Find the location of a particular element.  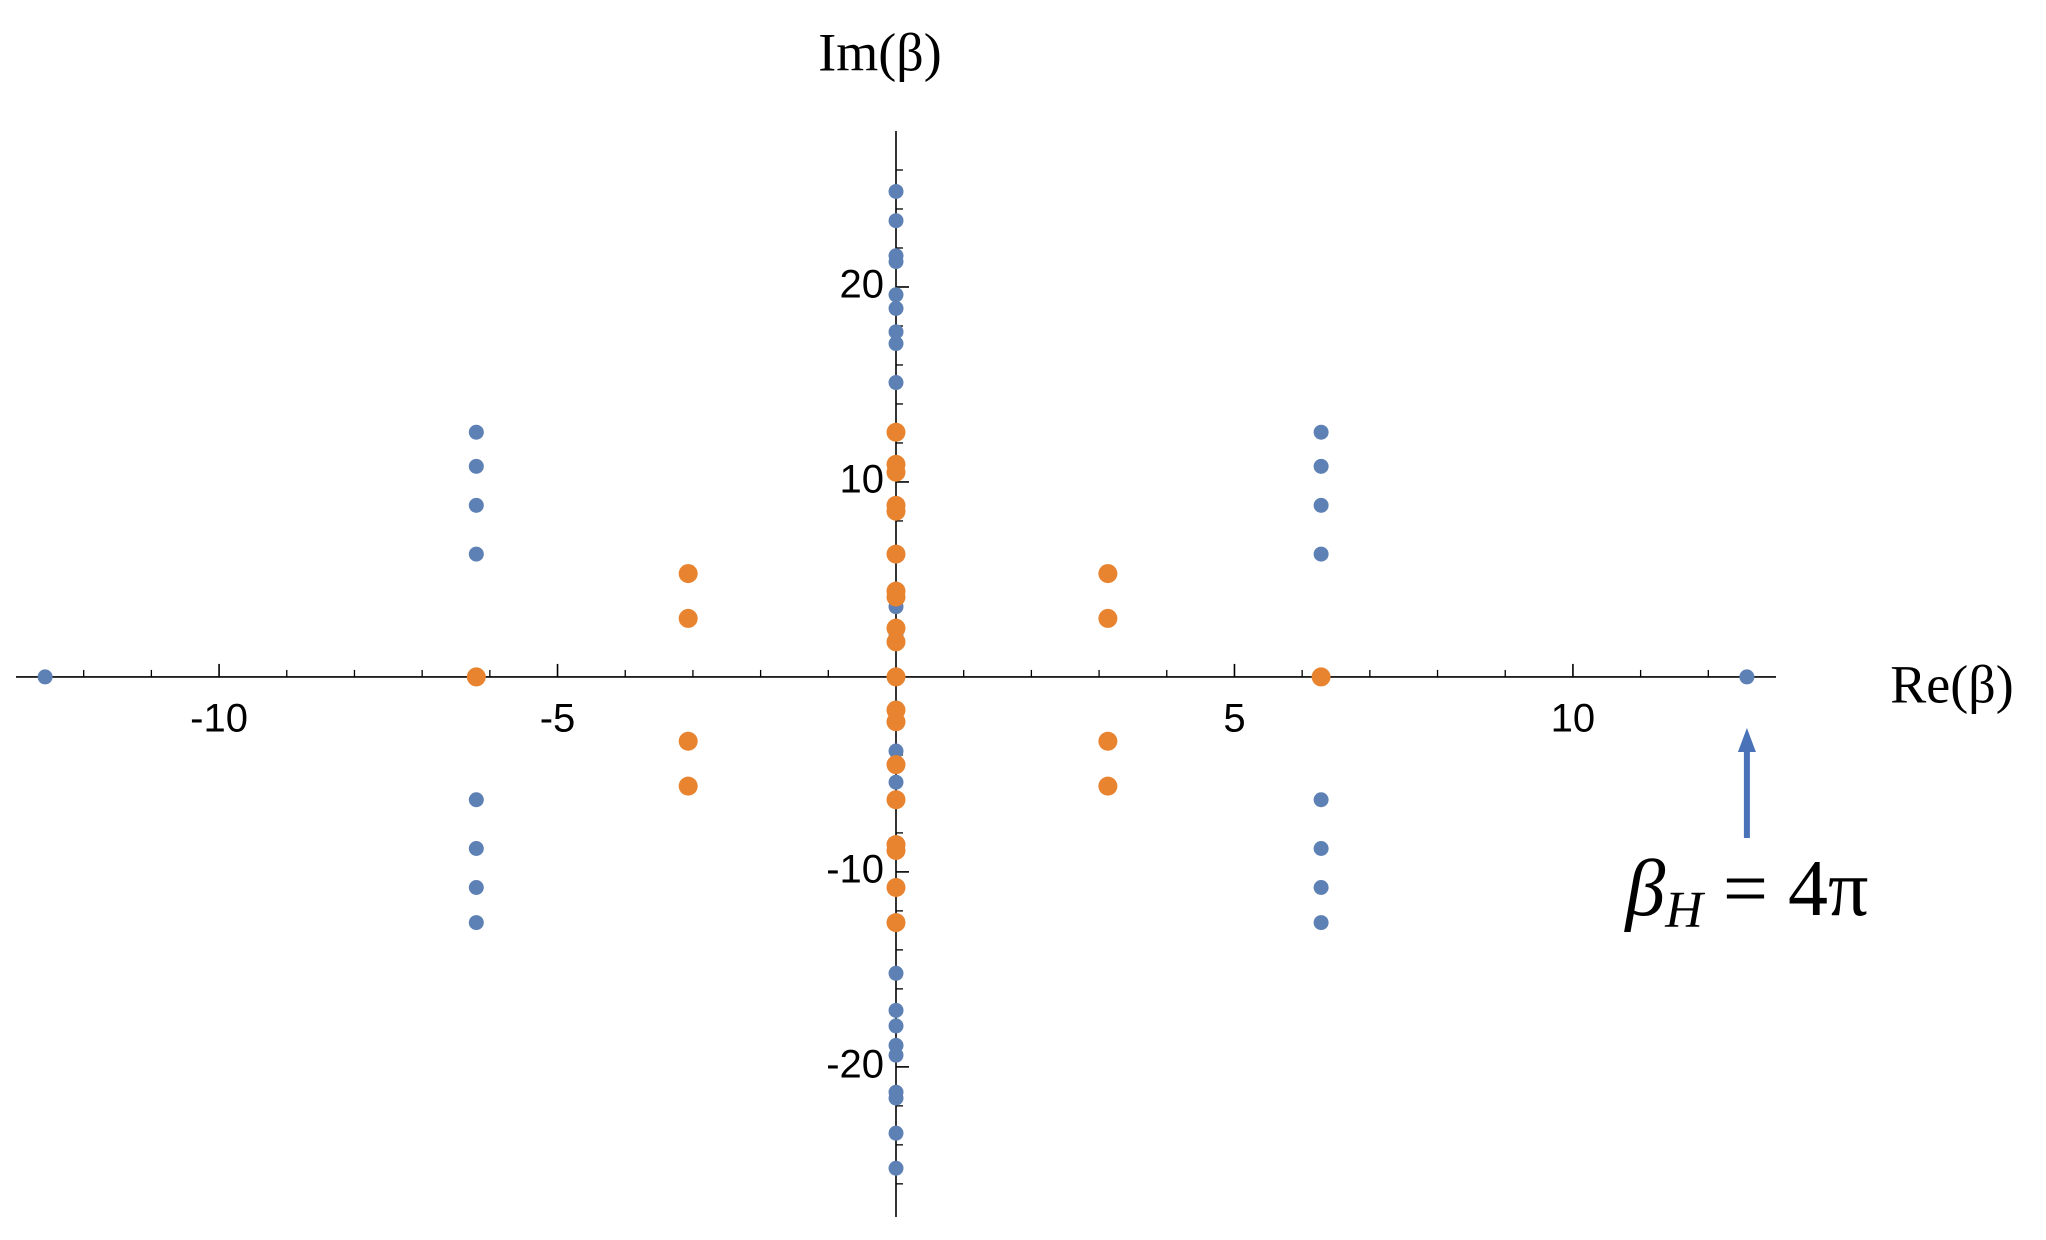

annotation: βH = 4π is located at coordinates (1745, 892).